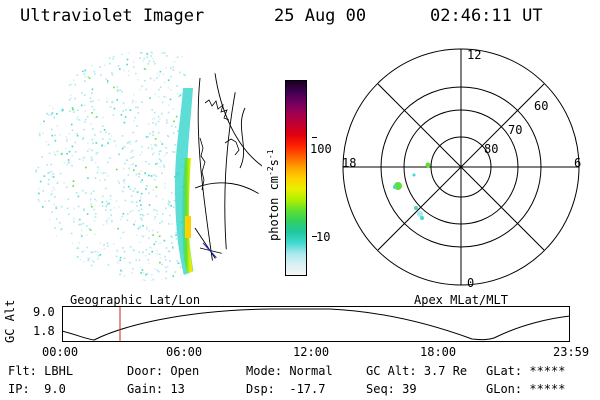  I want to click on status-door: Door: Open, so click(163, 371).